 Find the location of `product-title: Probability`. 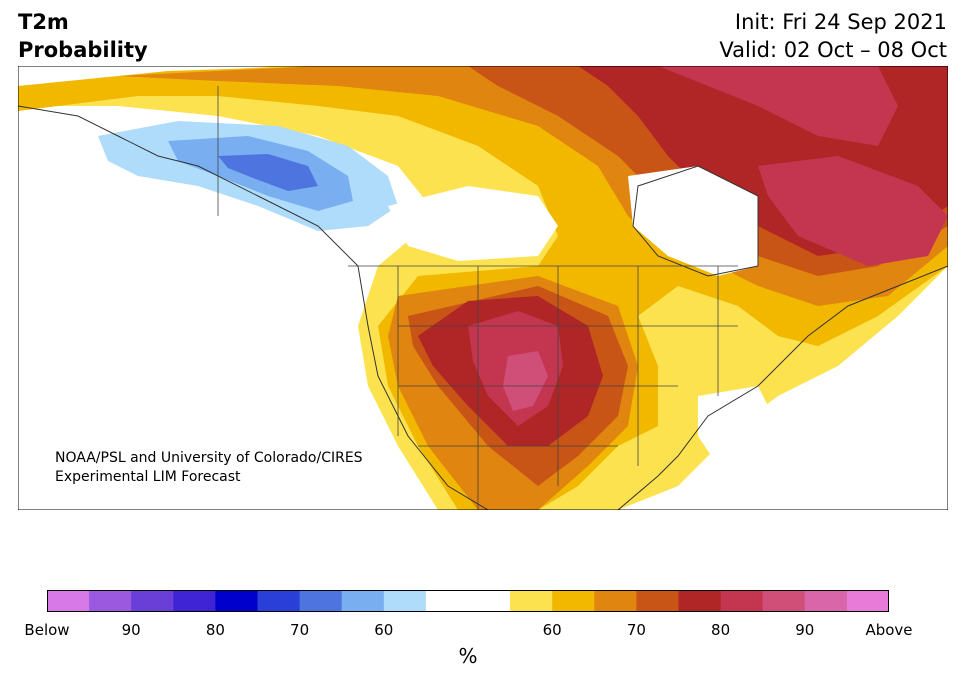

product-title: Probability is located at coordinates (83, 50).